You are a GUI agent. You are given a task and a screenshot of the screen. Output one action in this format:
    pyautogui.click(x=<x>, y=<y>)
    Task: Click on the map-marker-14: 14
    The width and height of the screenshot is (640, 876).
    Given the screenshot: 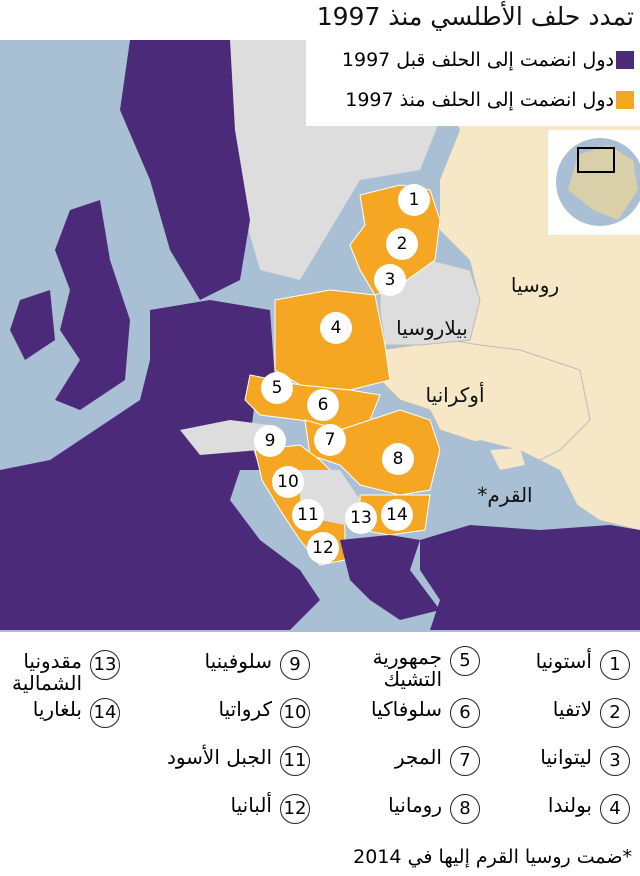 What is the action you would take?
    pyautogui.click(x=397, y=515)
    